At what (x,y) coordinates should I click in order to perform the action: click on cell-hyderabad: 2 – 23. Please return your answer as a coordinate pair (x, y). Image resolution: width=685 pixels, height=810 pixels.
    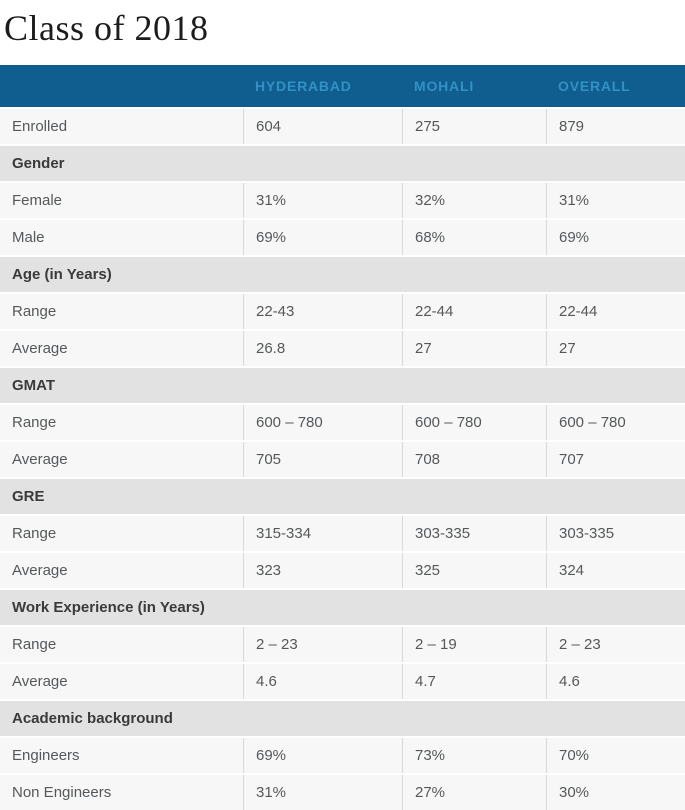
    Looking at the image, I should click on (322, 644).